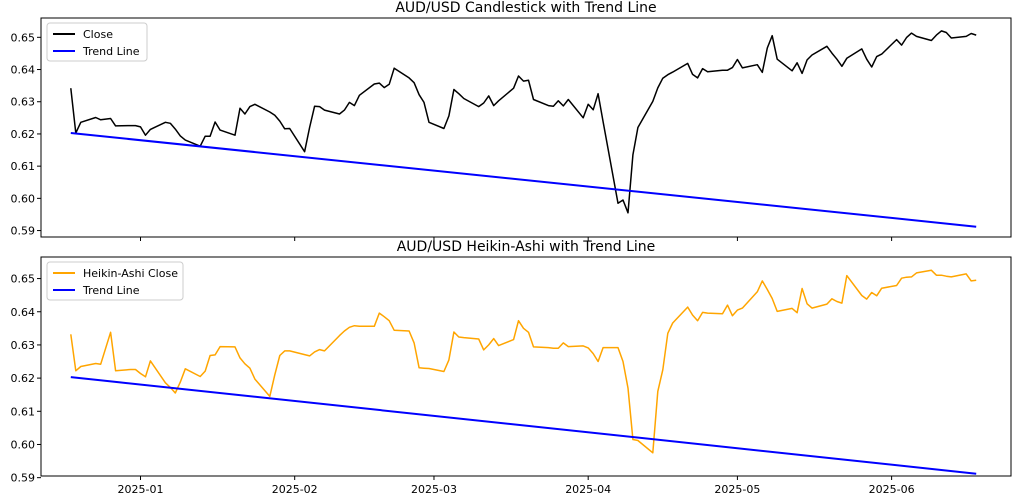 This screenshot has height=496, width=1024. Describe the element at coordinates (434, 489) in the screenshot. I see `x-tick-label: 2025-03` at that location.